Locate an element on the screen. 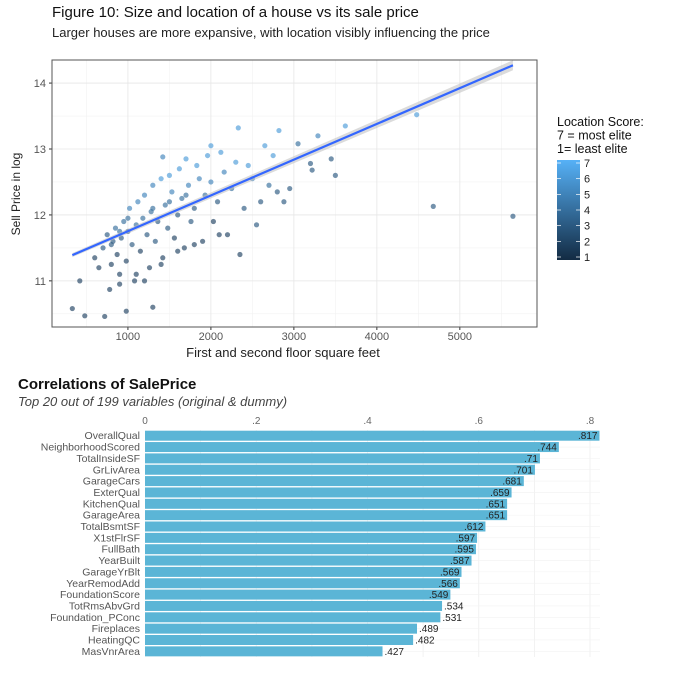 This screenshot has height=692, width=680. y-tick-label: 12 is located at coordinates (40, 216).